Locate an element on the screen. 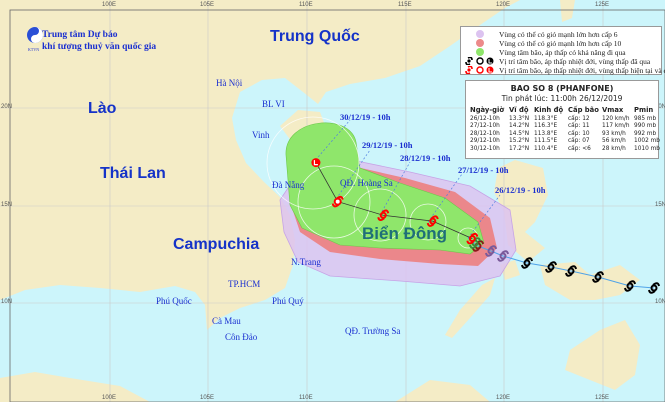 This screenshot has width=665, height=402. org-name-line1: Trung tâm Dự báo is located at coordinates (80, 35).